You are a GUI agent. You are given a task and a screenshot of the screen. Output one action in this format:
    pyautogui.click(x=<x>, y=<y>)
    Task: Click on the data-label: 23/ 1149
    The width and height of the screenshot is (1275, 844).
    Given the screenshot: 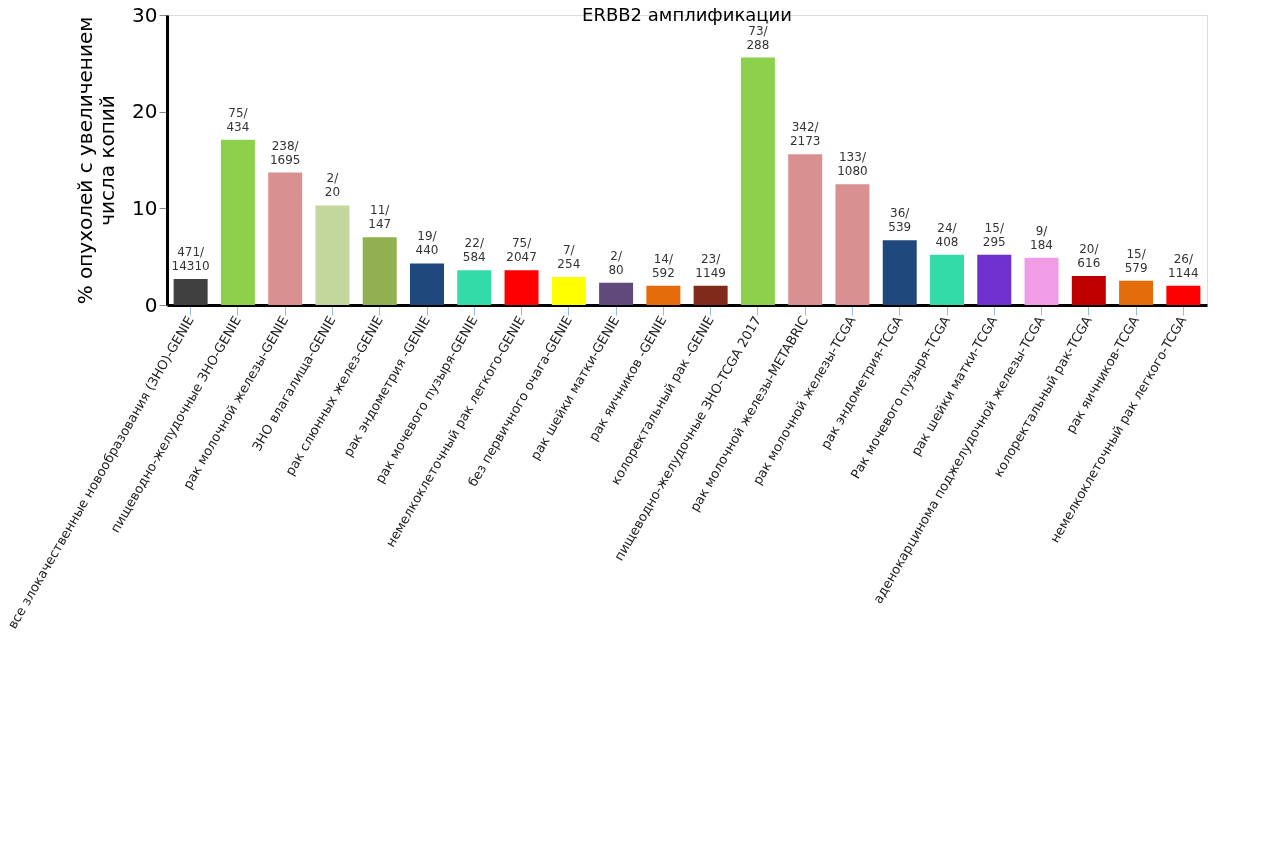 What is the action you would take?
    pyautogui.click(x=710, y=265)
    